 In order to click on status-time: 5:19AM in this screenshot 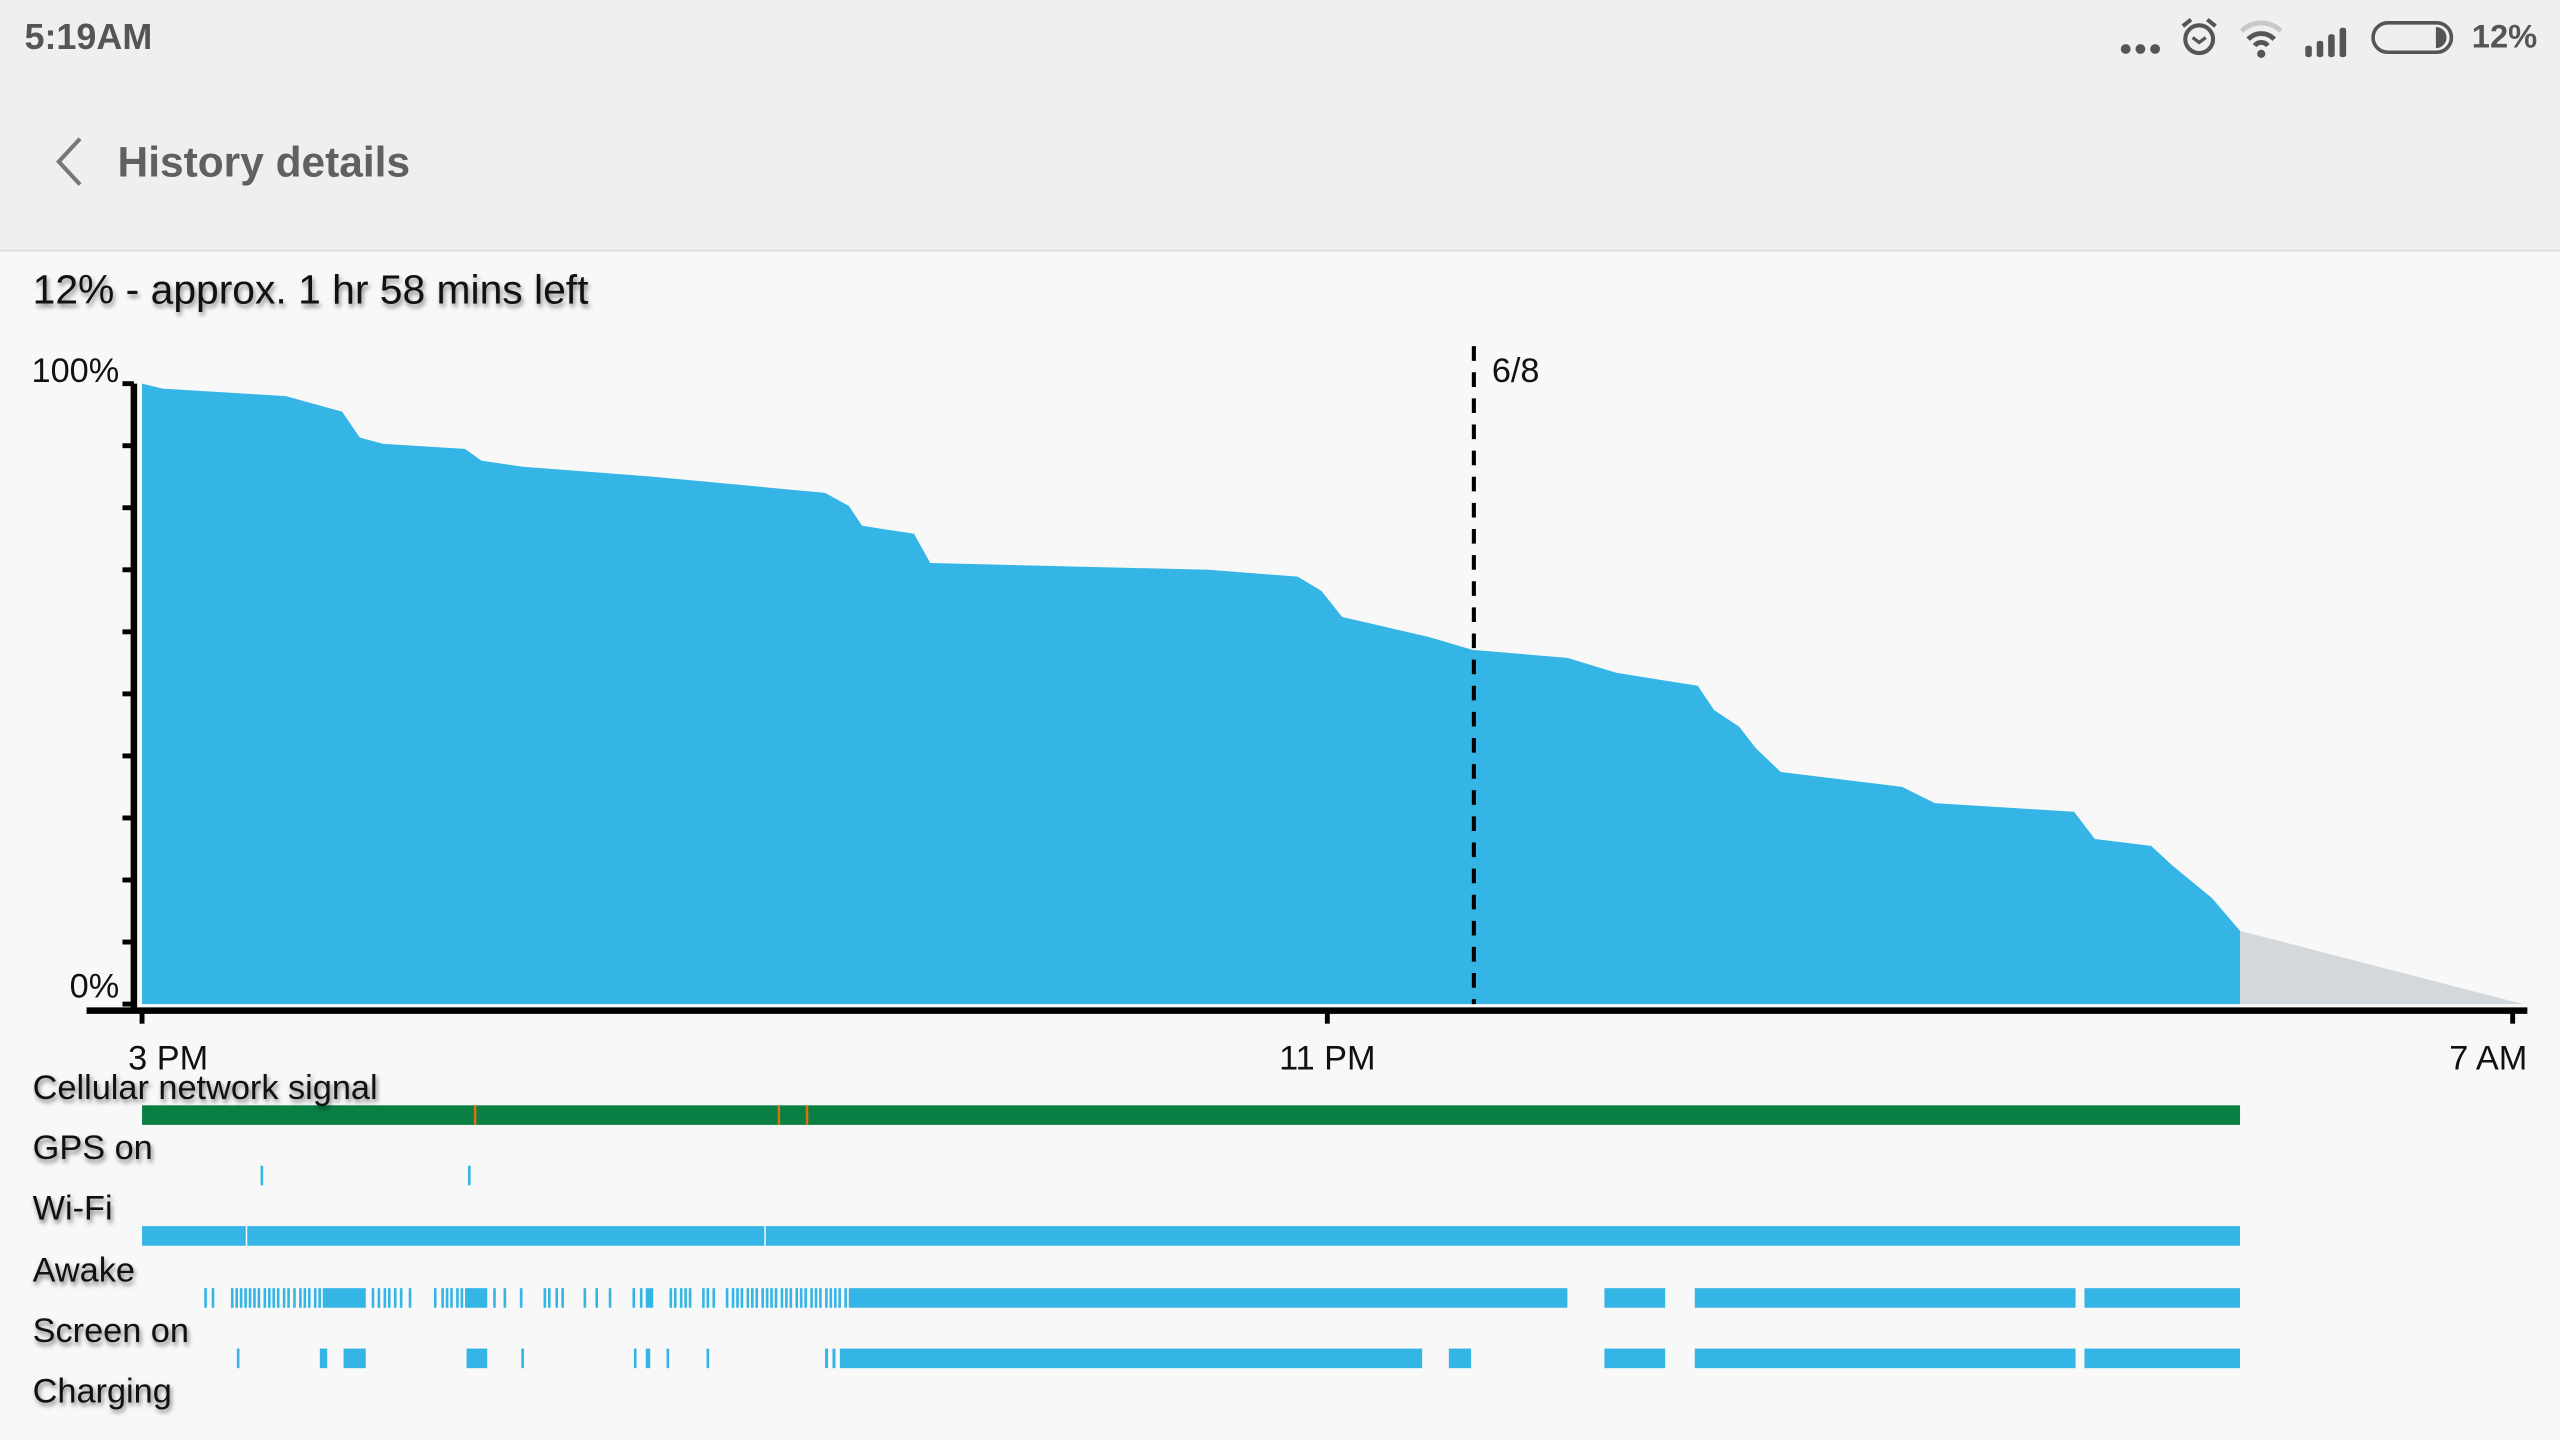, I will do `click(88, 37)`.